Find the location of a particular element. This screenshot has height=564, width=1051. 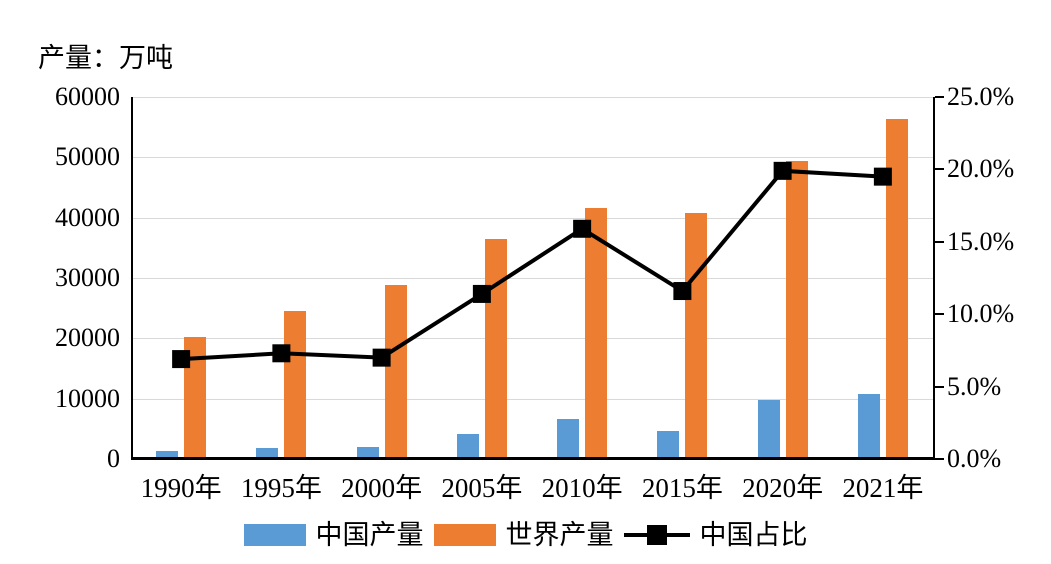

x-axis-category-label: 2020年 is located at coordinates (783, 488).